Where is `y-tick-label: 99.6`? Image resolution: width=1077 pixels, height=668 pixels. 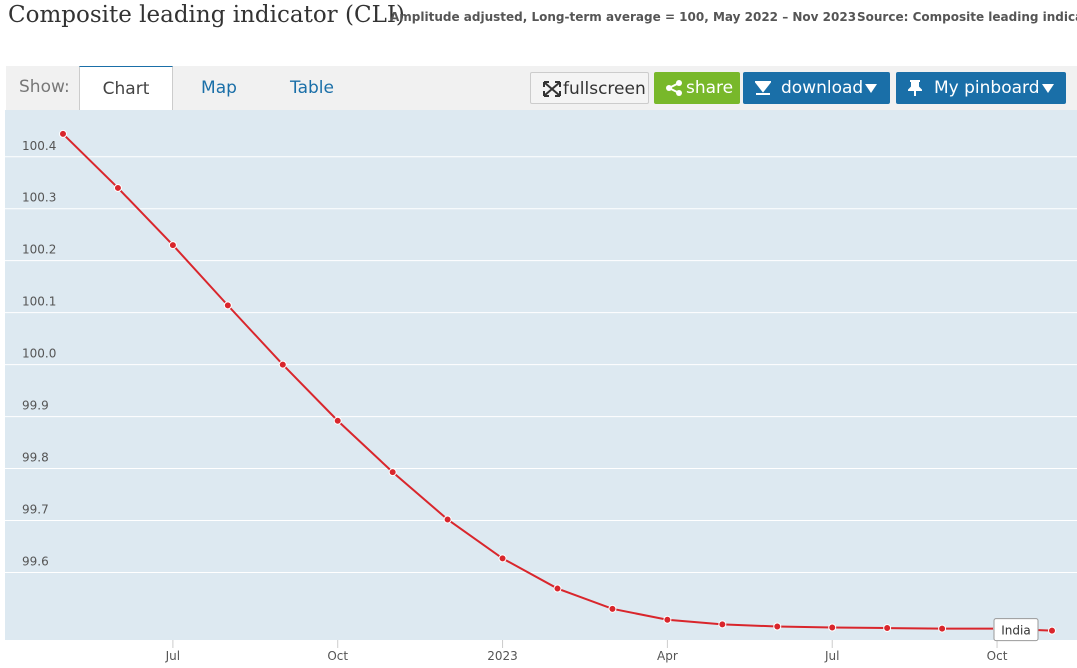 y-tick-label: 99.6 is located at coordinates (35, 561).